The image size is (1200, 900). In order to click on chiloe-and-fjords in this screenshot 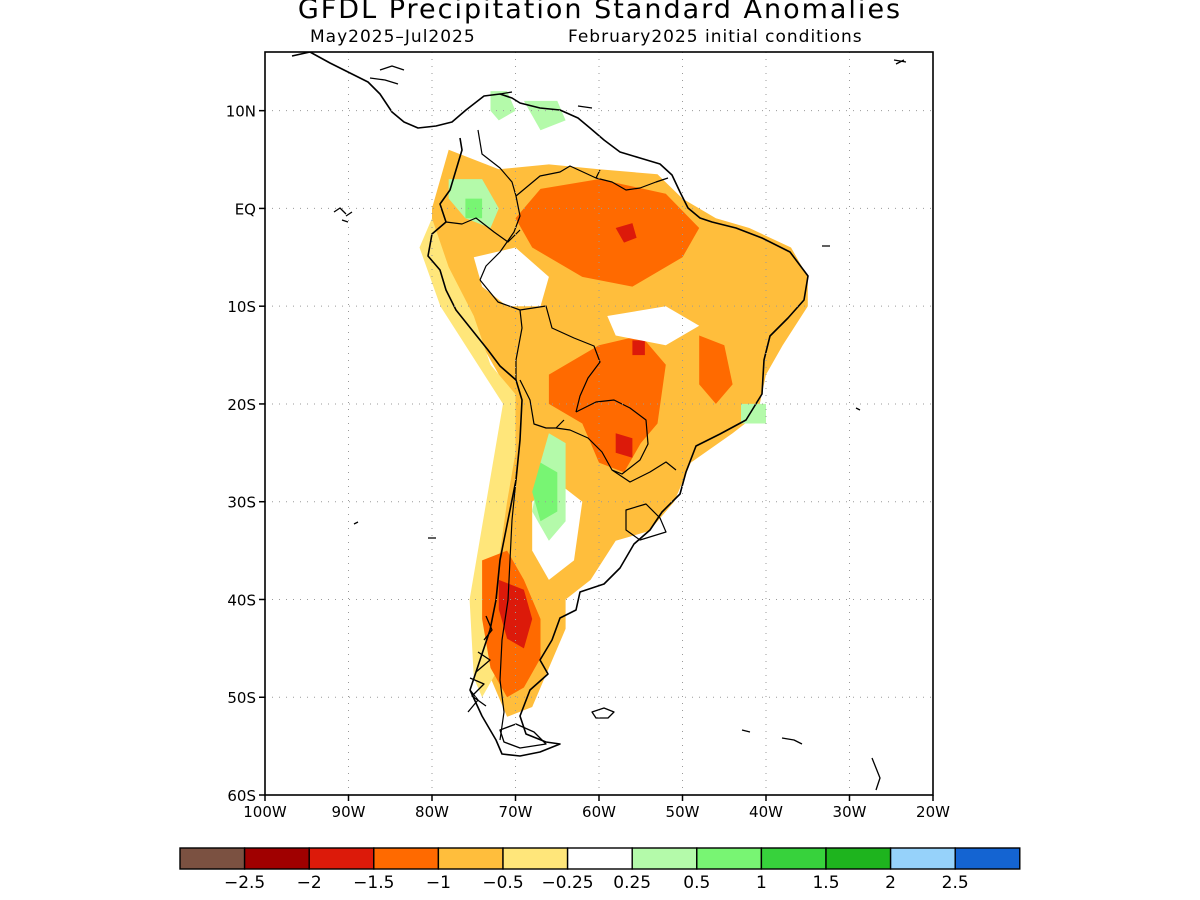, I will do `click(480, 664)`.